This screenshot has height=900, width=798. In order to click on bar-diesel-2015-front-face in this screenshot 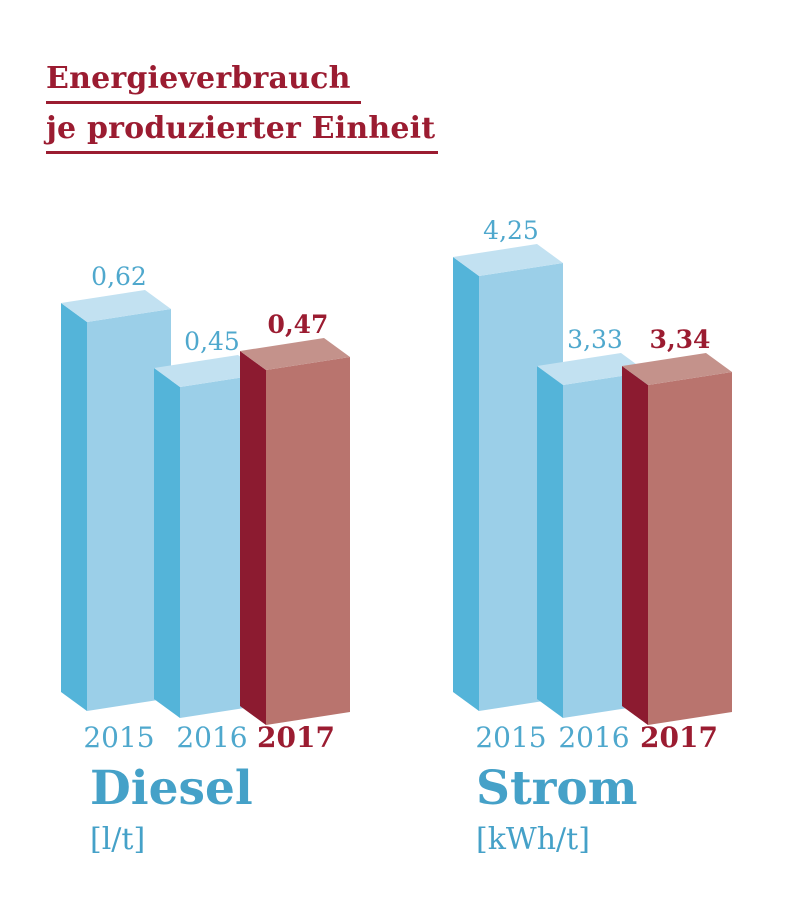, I will do `click(129, 510)`.